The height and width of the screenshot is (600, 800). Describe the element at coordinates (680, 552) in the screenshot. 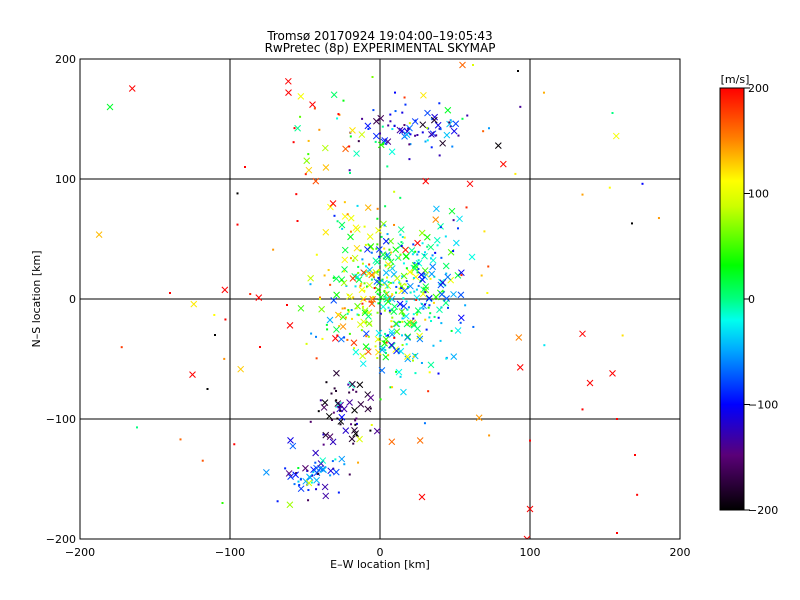

I see `x-tick-label: 200` at that location.